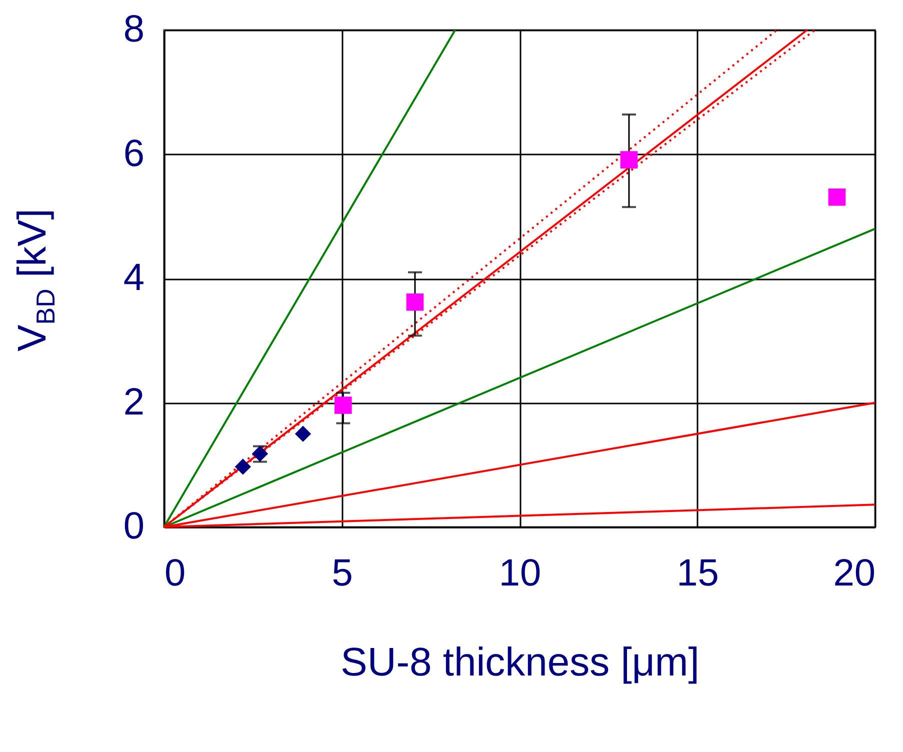 The width and height of the screenshot is (903, 752). What do you see at coordinates (520, 573) in the screenshot?
I see `x-tick-label: 10` at bounding box center [520, 573].